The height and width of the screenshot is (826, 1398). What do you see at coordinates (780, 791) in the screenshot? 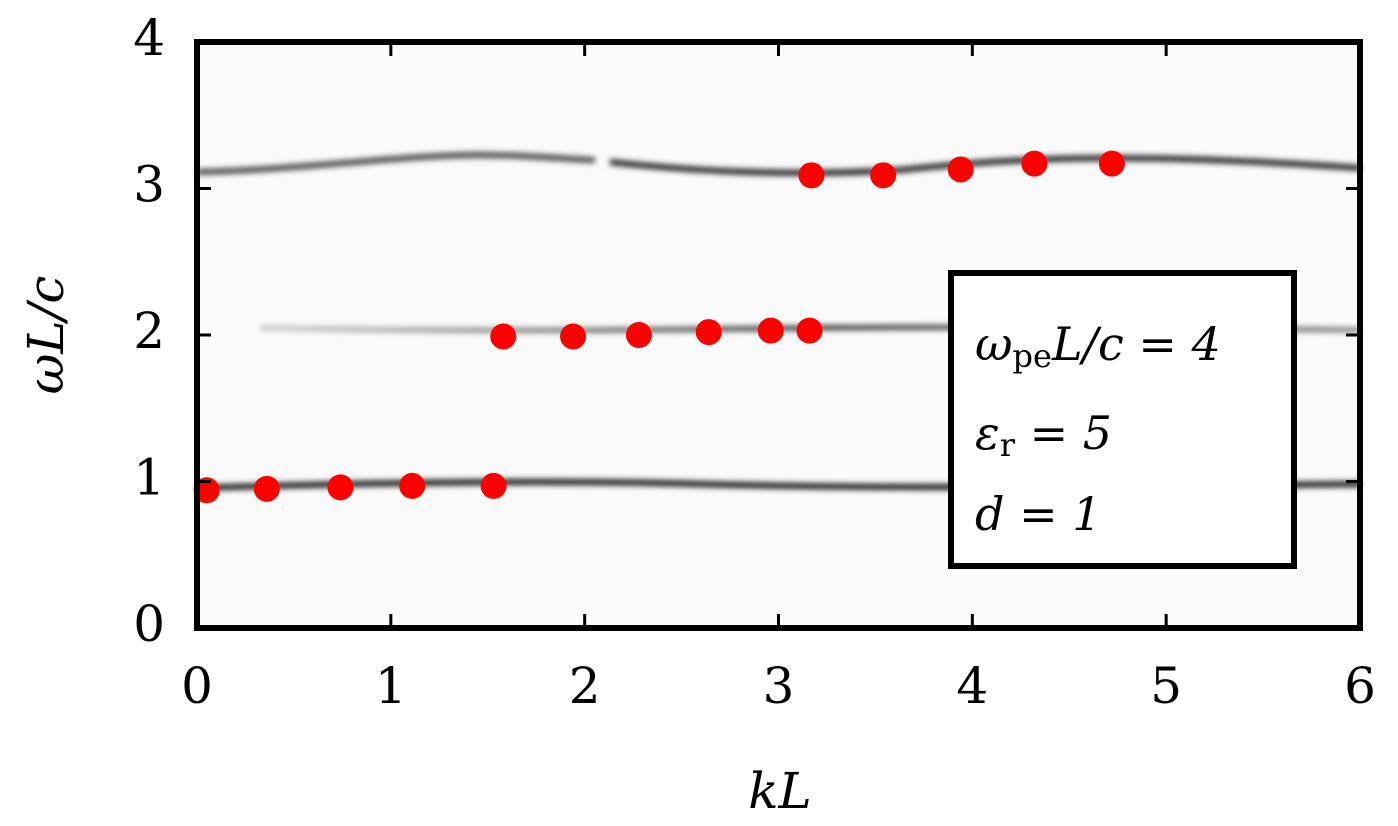
I see `x-axis-label: kL` at bounding box center [780, 791].